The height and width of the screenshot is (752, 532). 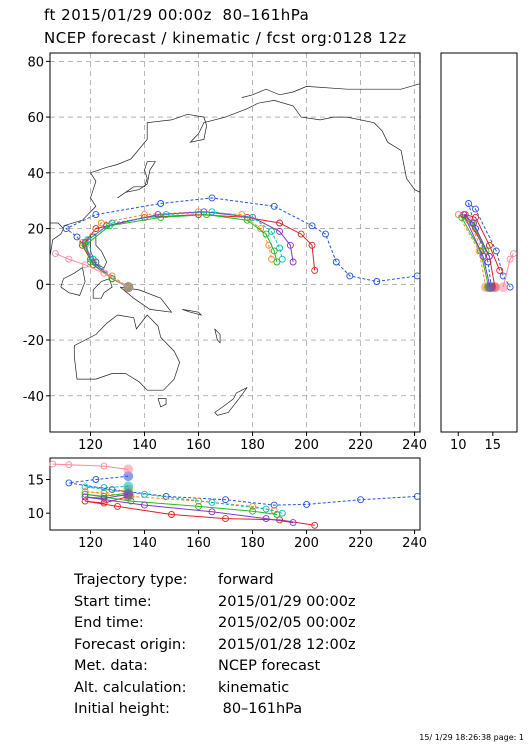 I want to click on info-value: 2015/02/05 00:00z, so click(x=287, y=623).